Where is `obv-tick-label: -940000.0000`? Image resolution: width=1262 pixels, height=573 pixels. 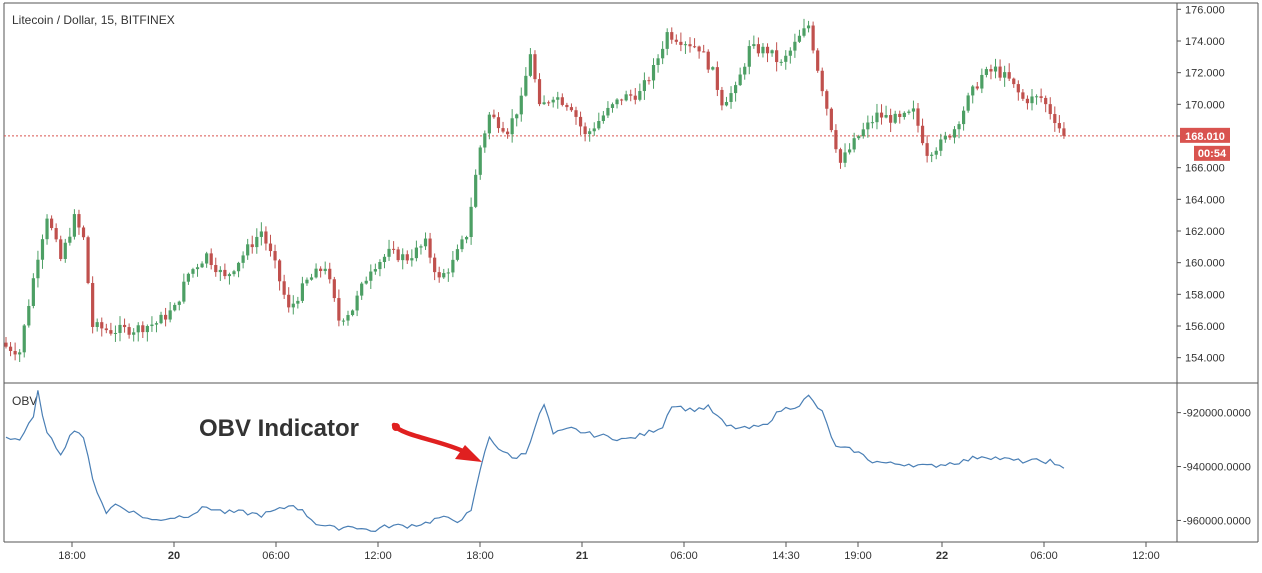 obv-tick-label: -940000.0000 is located at coordinates (1217, 468).